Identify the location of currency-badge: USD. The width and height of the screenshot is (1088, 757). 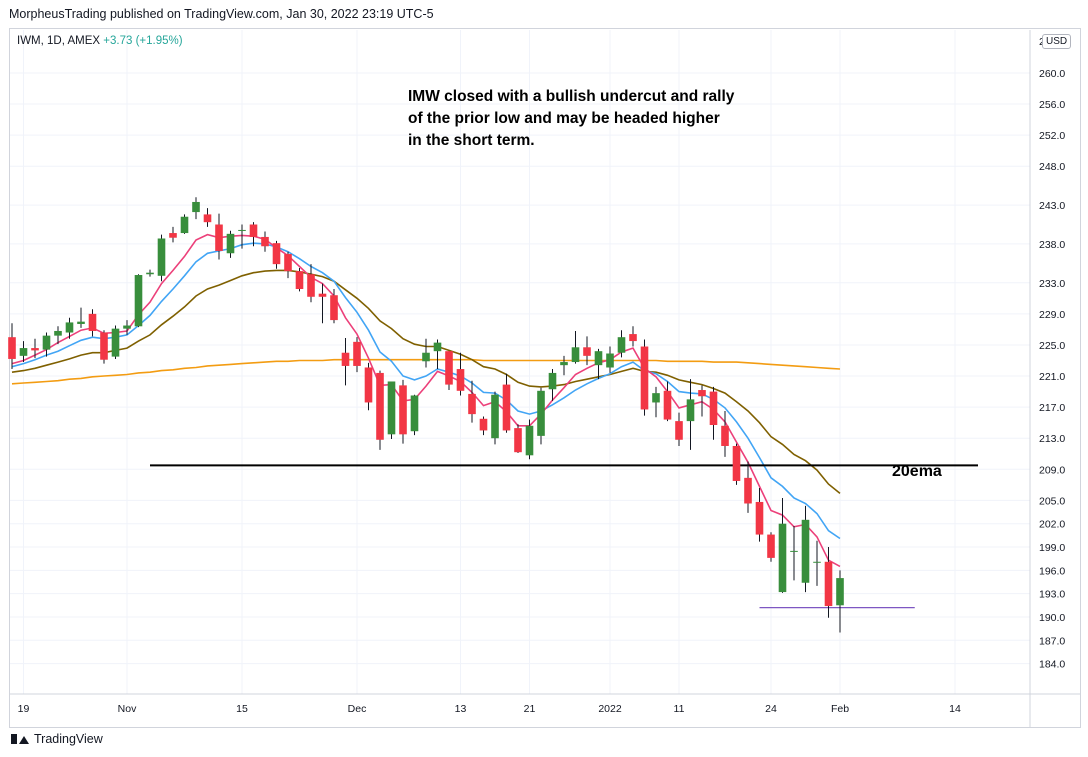
(1057, 41).